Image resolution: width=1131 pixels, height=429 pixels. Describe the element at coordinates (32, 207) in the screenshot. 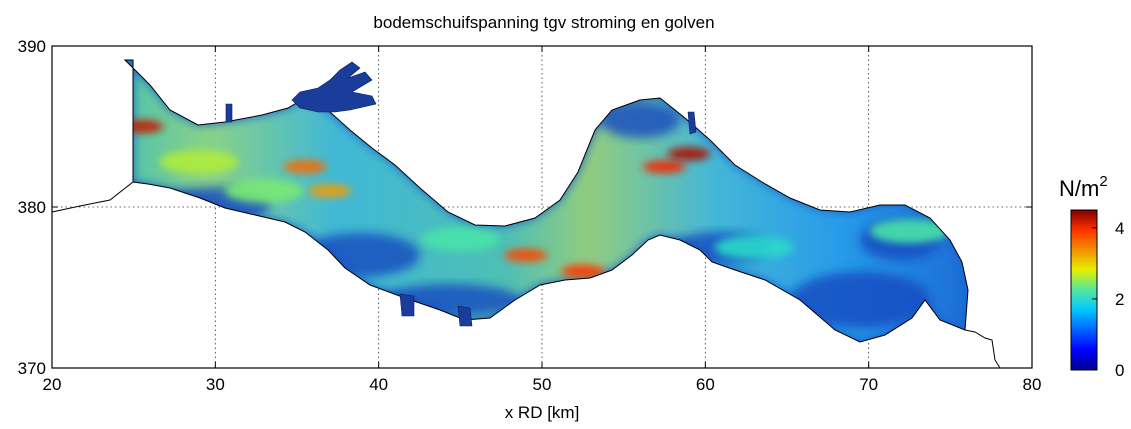

I see `y-tick-label: 380` at that location.